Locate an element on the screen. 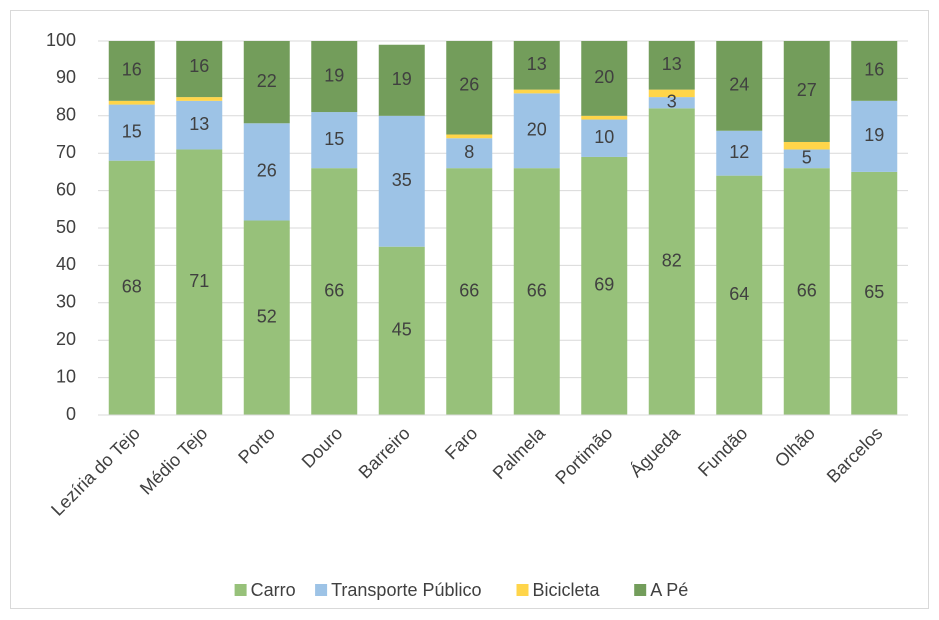  x-tick-label: Olhão is located at coordinates (795, 447).